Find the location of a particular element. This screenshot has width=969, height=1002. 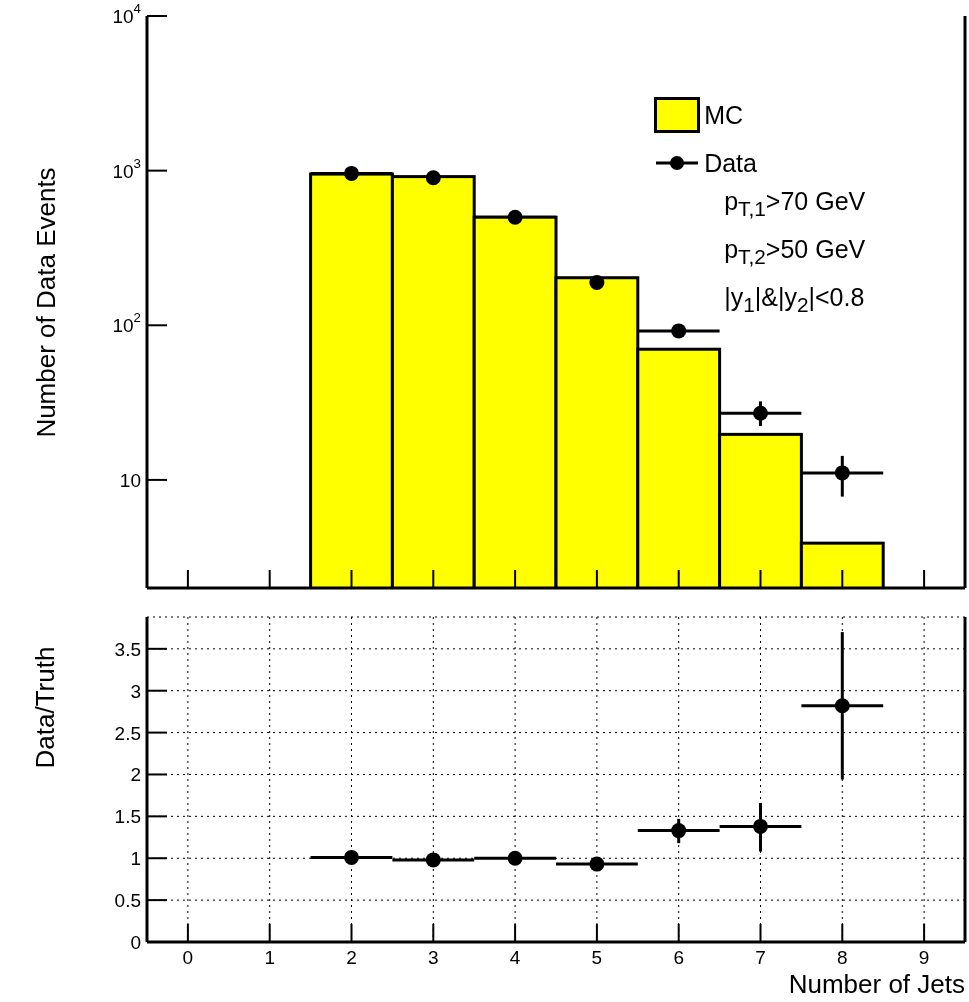

y-tick-label: 10 is located at coordinates (130, 480).